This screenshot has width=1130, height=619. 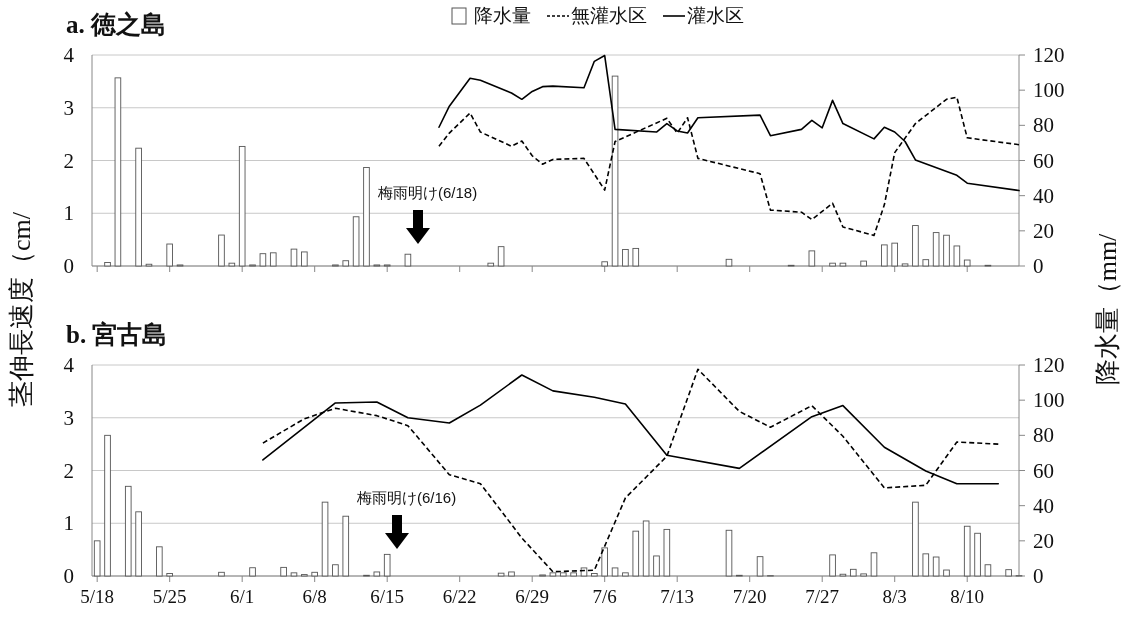 What do you see at coordinates (406, 497) in the screenshot?
I see `annotation: 梅雨明け(6/16)` at bounding box center [406, 497].